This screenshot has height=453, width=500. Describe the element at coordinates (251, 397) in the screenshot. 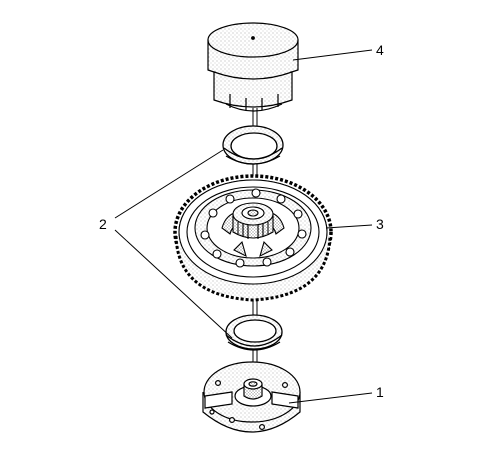

I see `part-1-installer-base` at that location.